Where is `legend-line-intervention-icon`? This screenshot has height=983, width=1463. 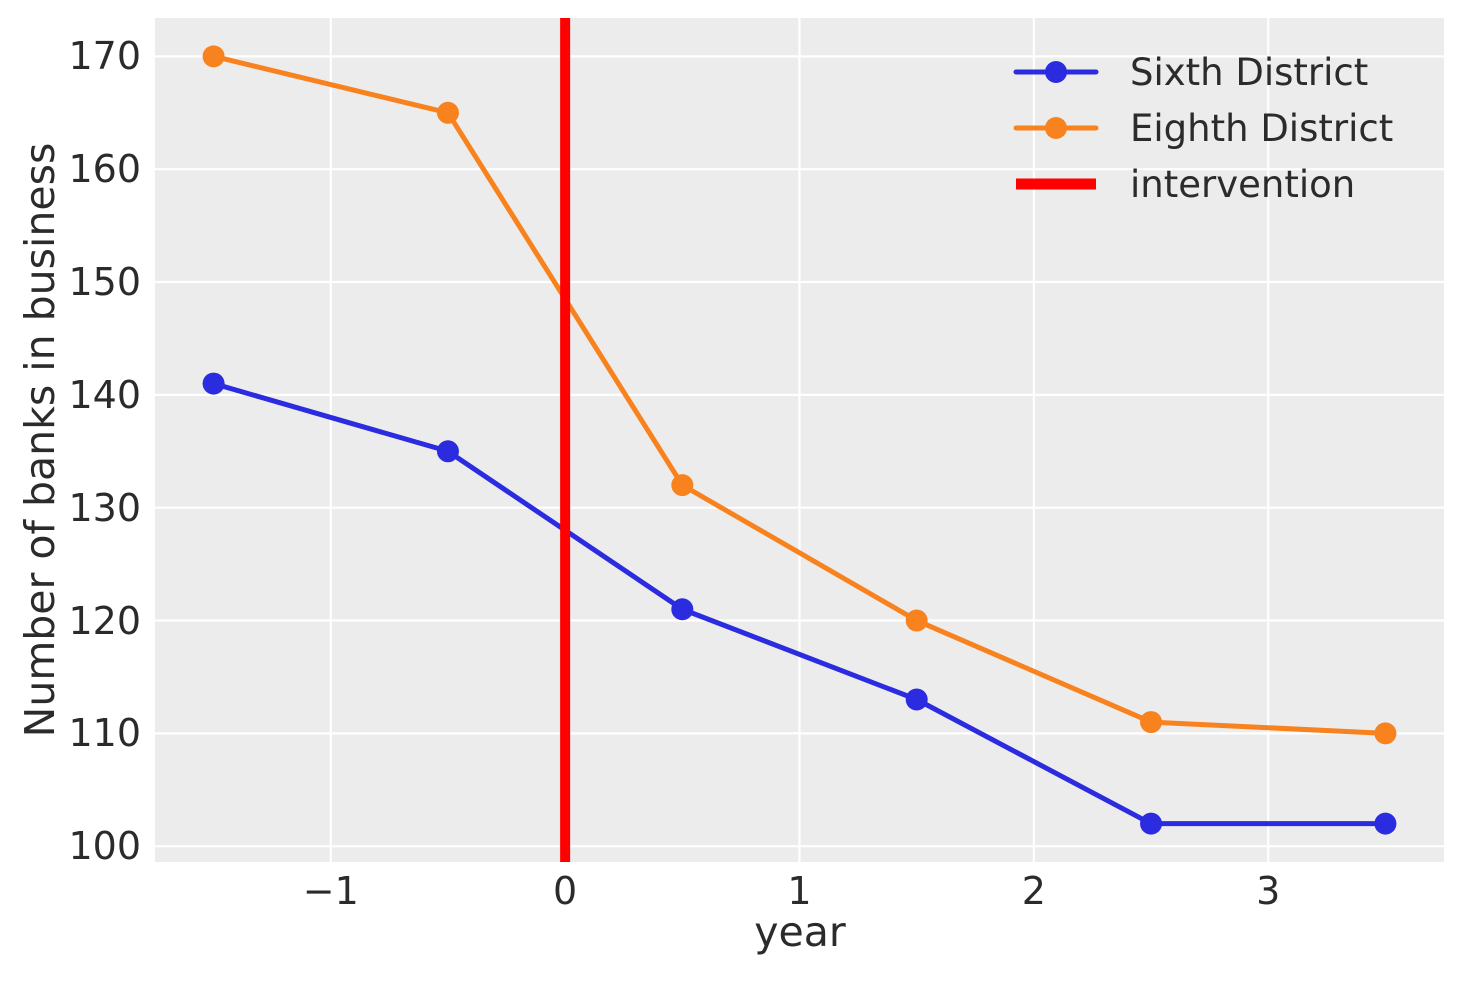
legend-line-intervention-icon is located at coordinates (1056, 184).